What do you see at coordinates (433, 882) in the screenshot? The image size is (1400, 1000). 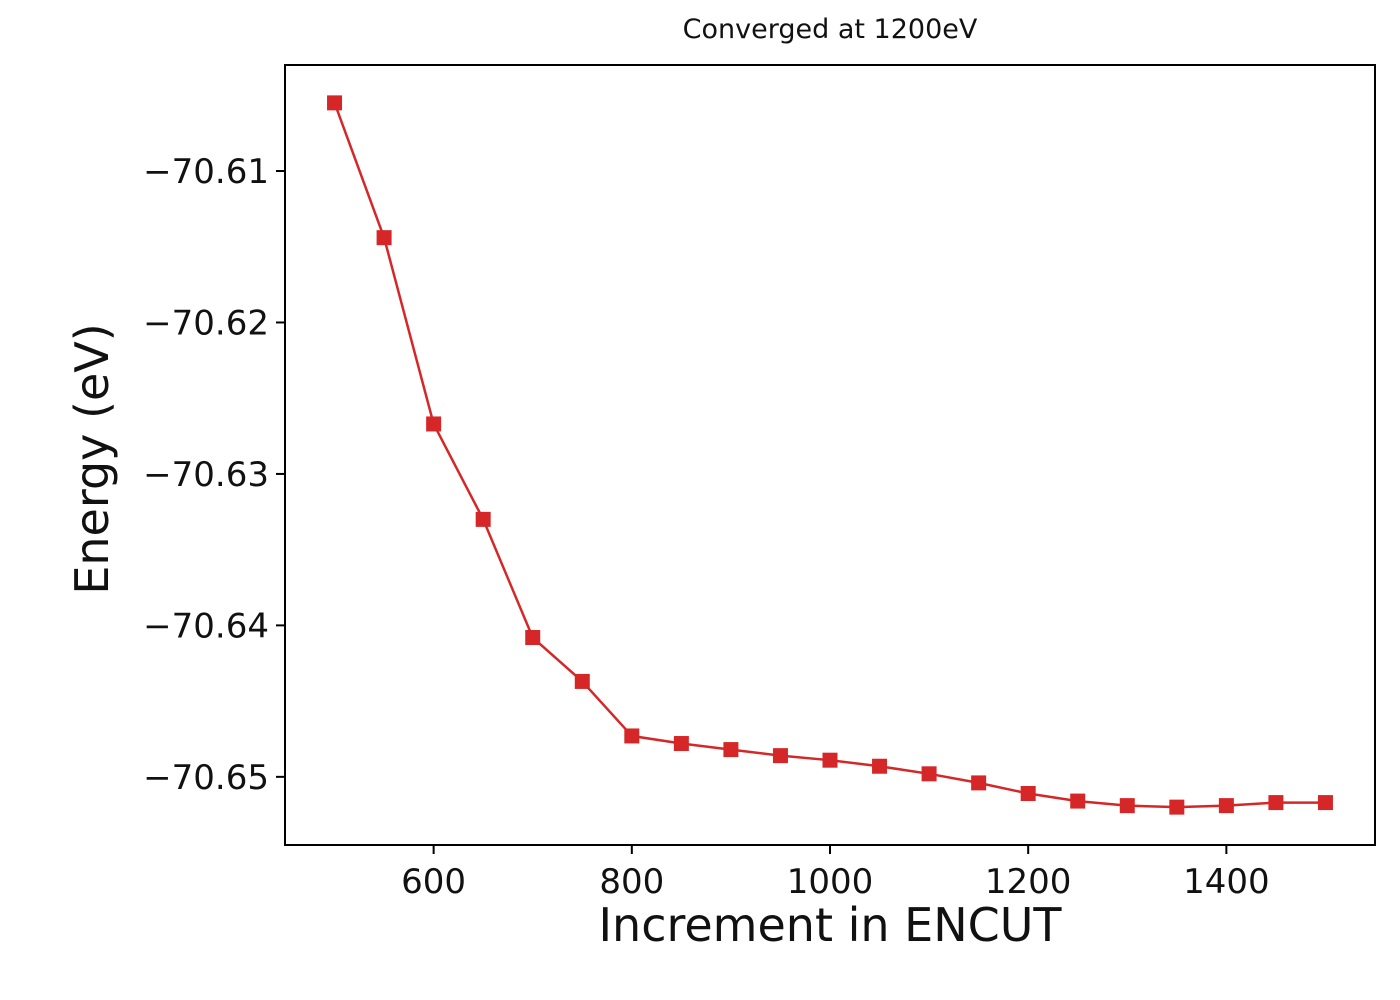 I see `x-tick-label: 600` at bounding box center [433, 882].